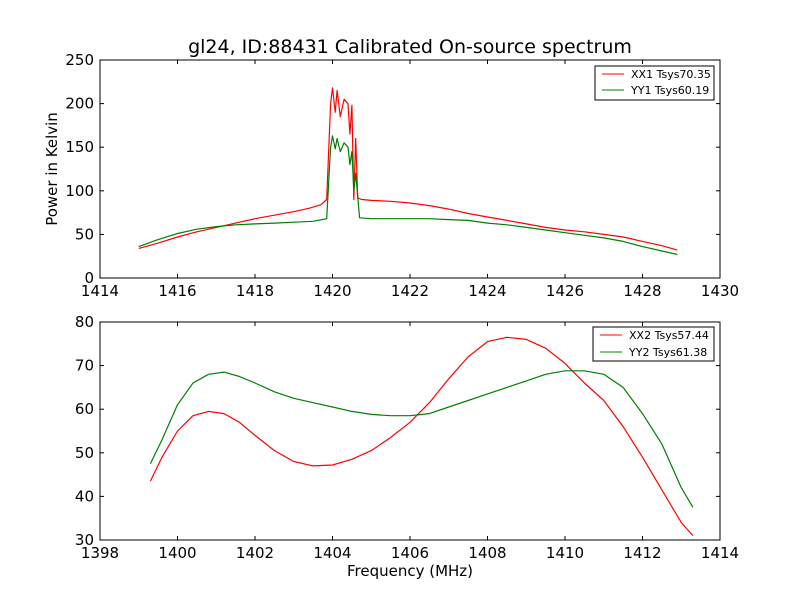 The height and width of the screenshot is (600, 800). What do you see at coordinates (79, 191) in the screenshot?
I see `top-y-tick-label: 100` at bounding box center [79, 191].